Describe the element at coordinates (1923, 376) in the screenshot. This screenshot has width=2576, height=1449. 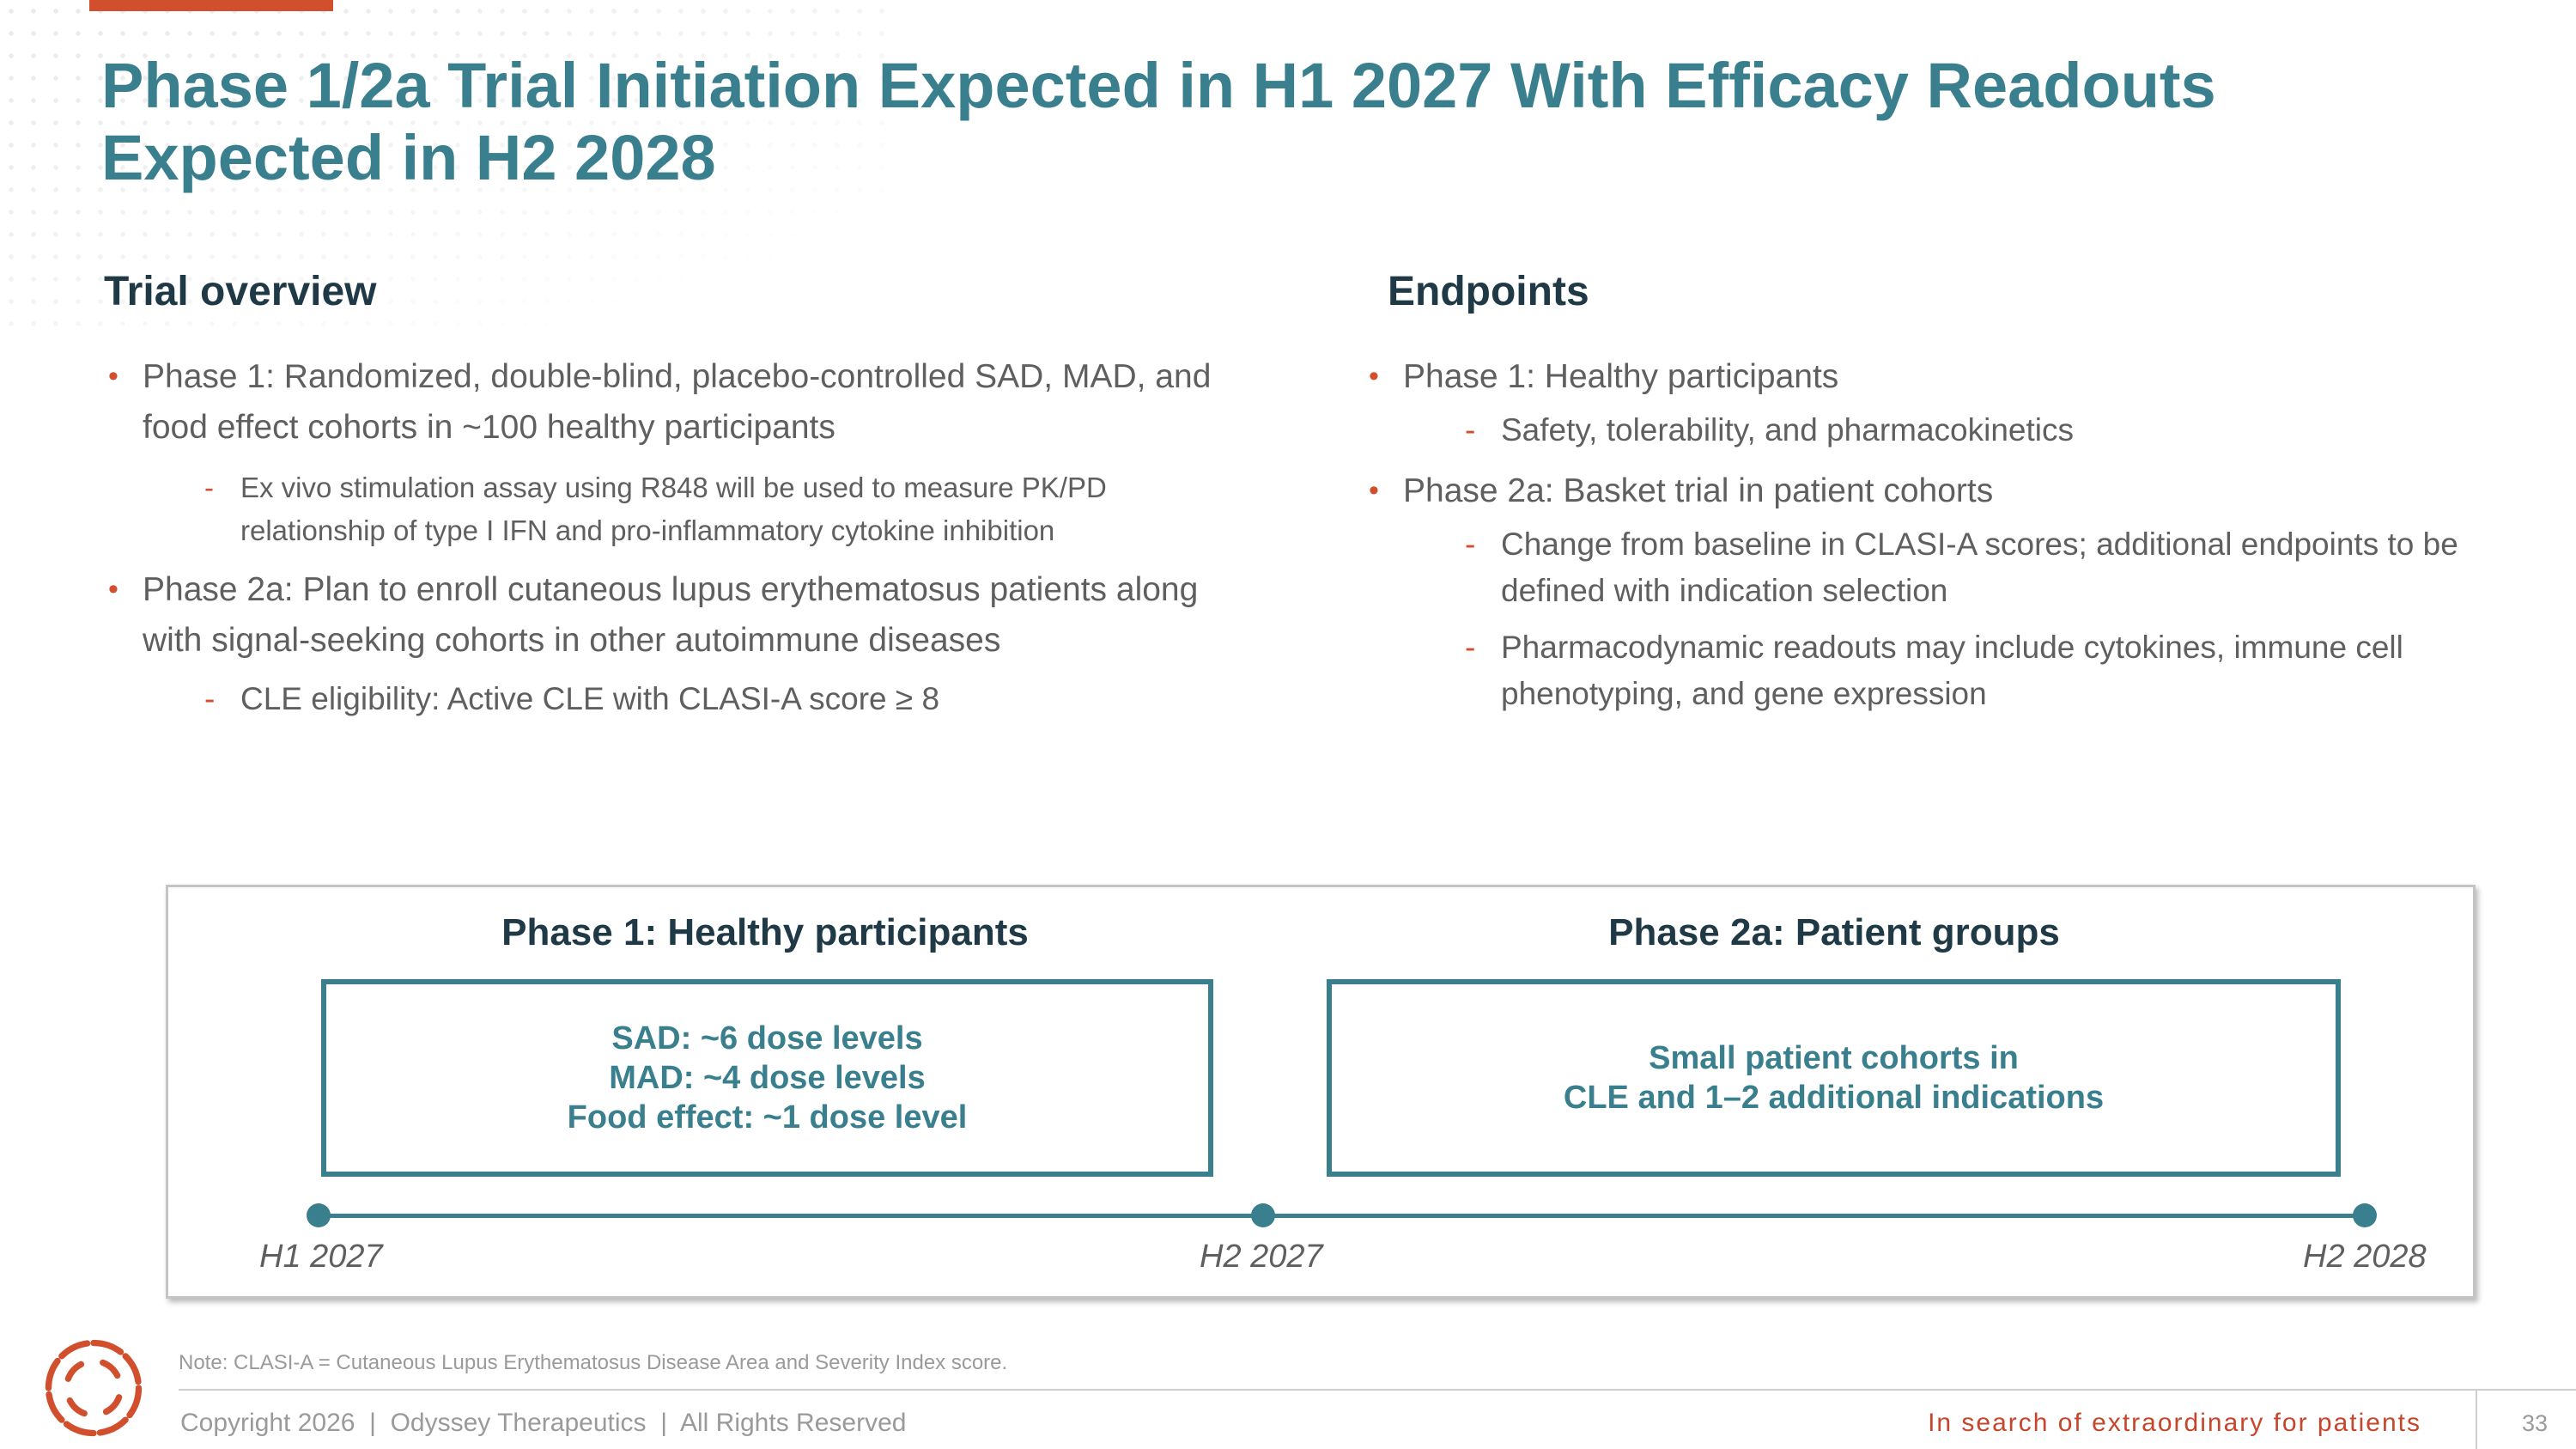
I see `list-item: • Phase 1: Healthy participants` at that location.